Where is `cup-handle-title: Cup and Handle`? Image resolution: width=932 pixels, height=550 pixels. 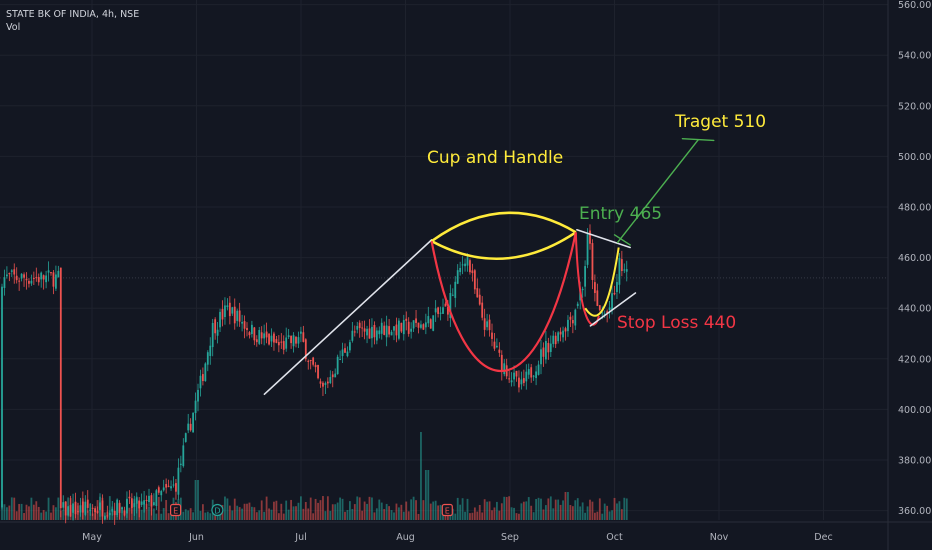
cup-handle-title: Cup and Handle is located at coordinates (495, 158).